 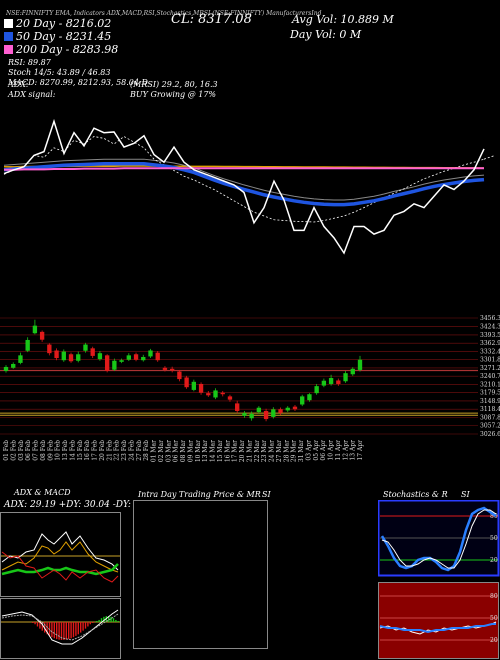 What do you see at coordinates (490, 335) in the screenshot?
I see `y-tick-label: 3393.56` at bounding box center [490, 335].